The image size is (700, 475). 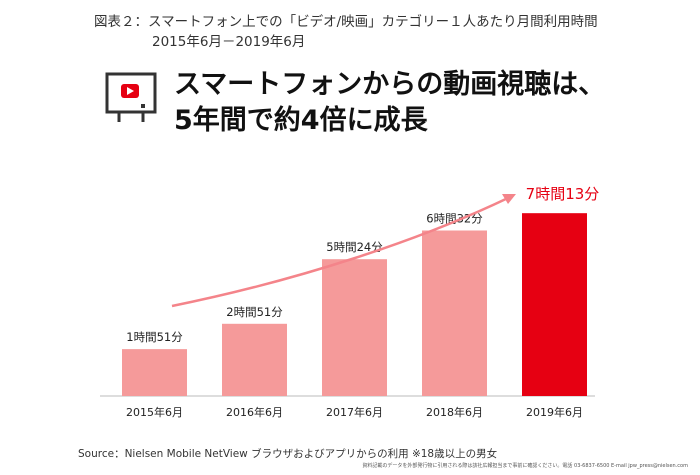 What do you see at coordinates (229, 42) in the screenshot?
I see `figure-title-line2: 2015年6月－2019年6月` at bounding box center [229, 42].